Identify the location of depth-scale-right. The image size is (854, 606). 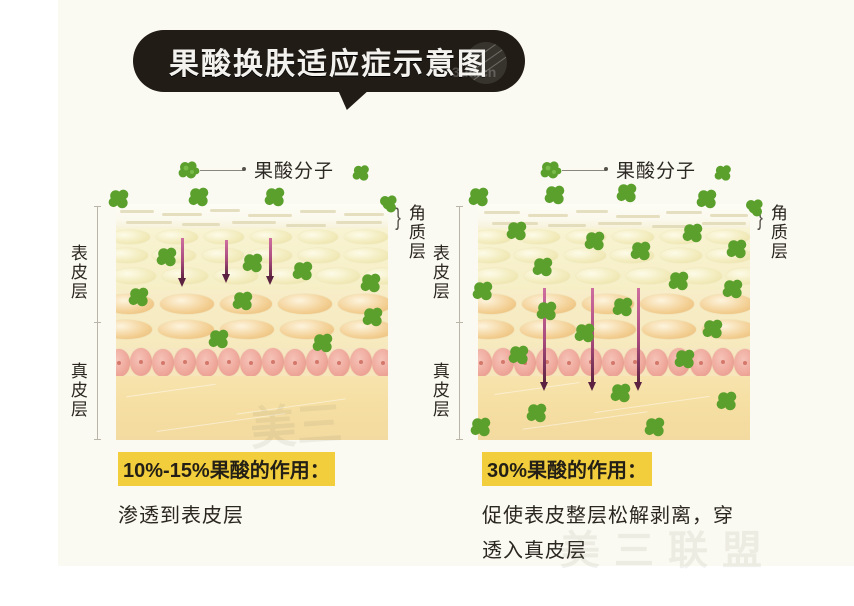
(460, 323).